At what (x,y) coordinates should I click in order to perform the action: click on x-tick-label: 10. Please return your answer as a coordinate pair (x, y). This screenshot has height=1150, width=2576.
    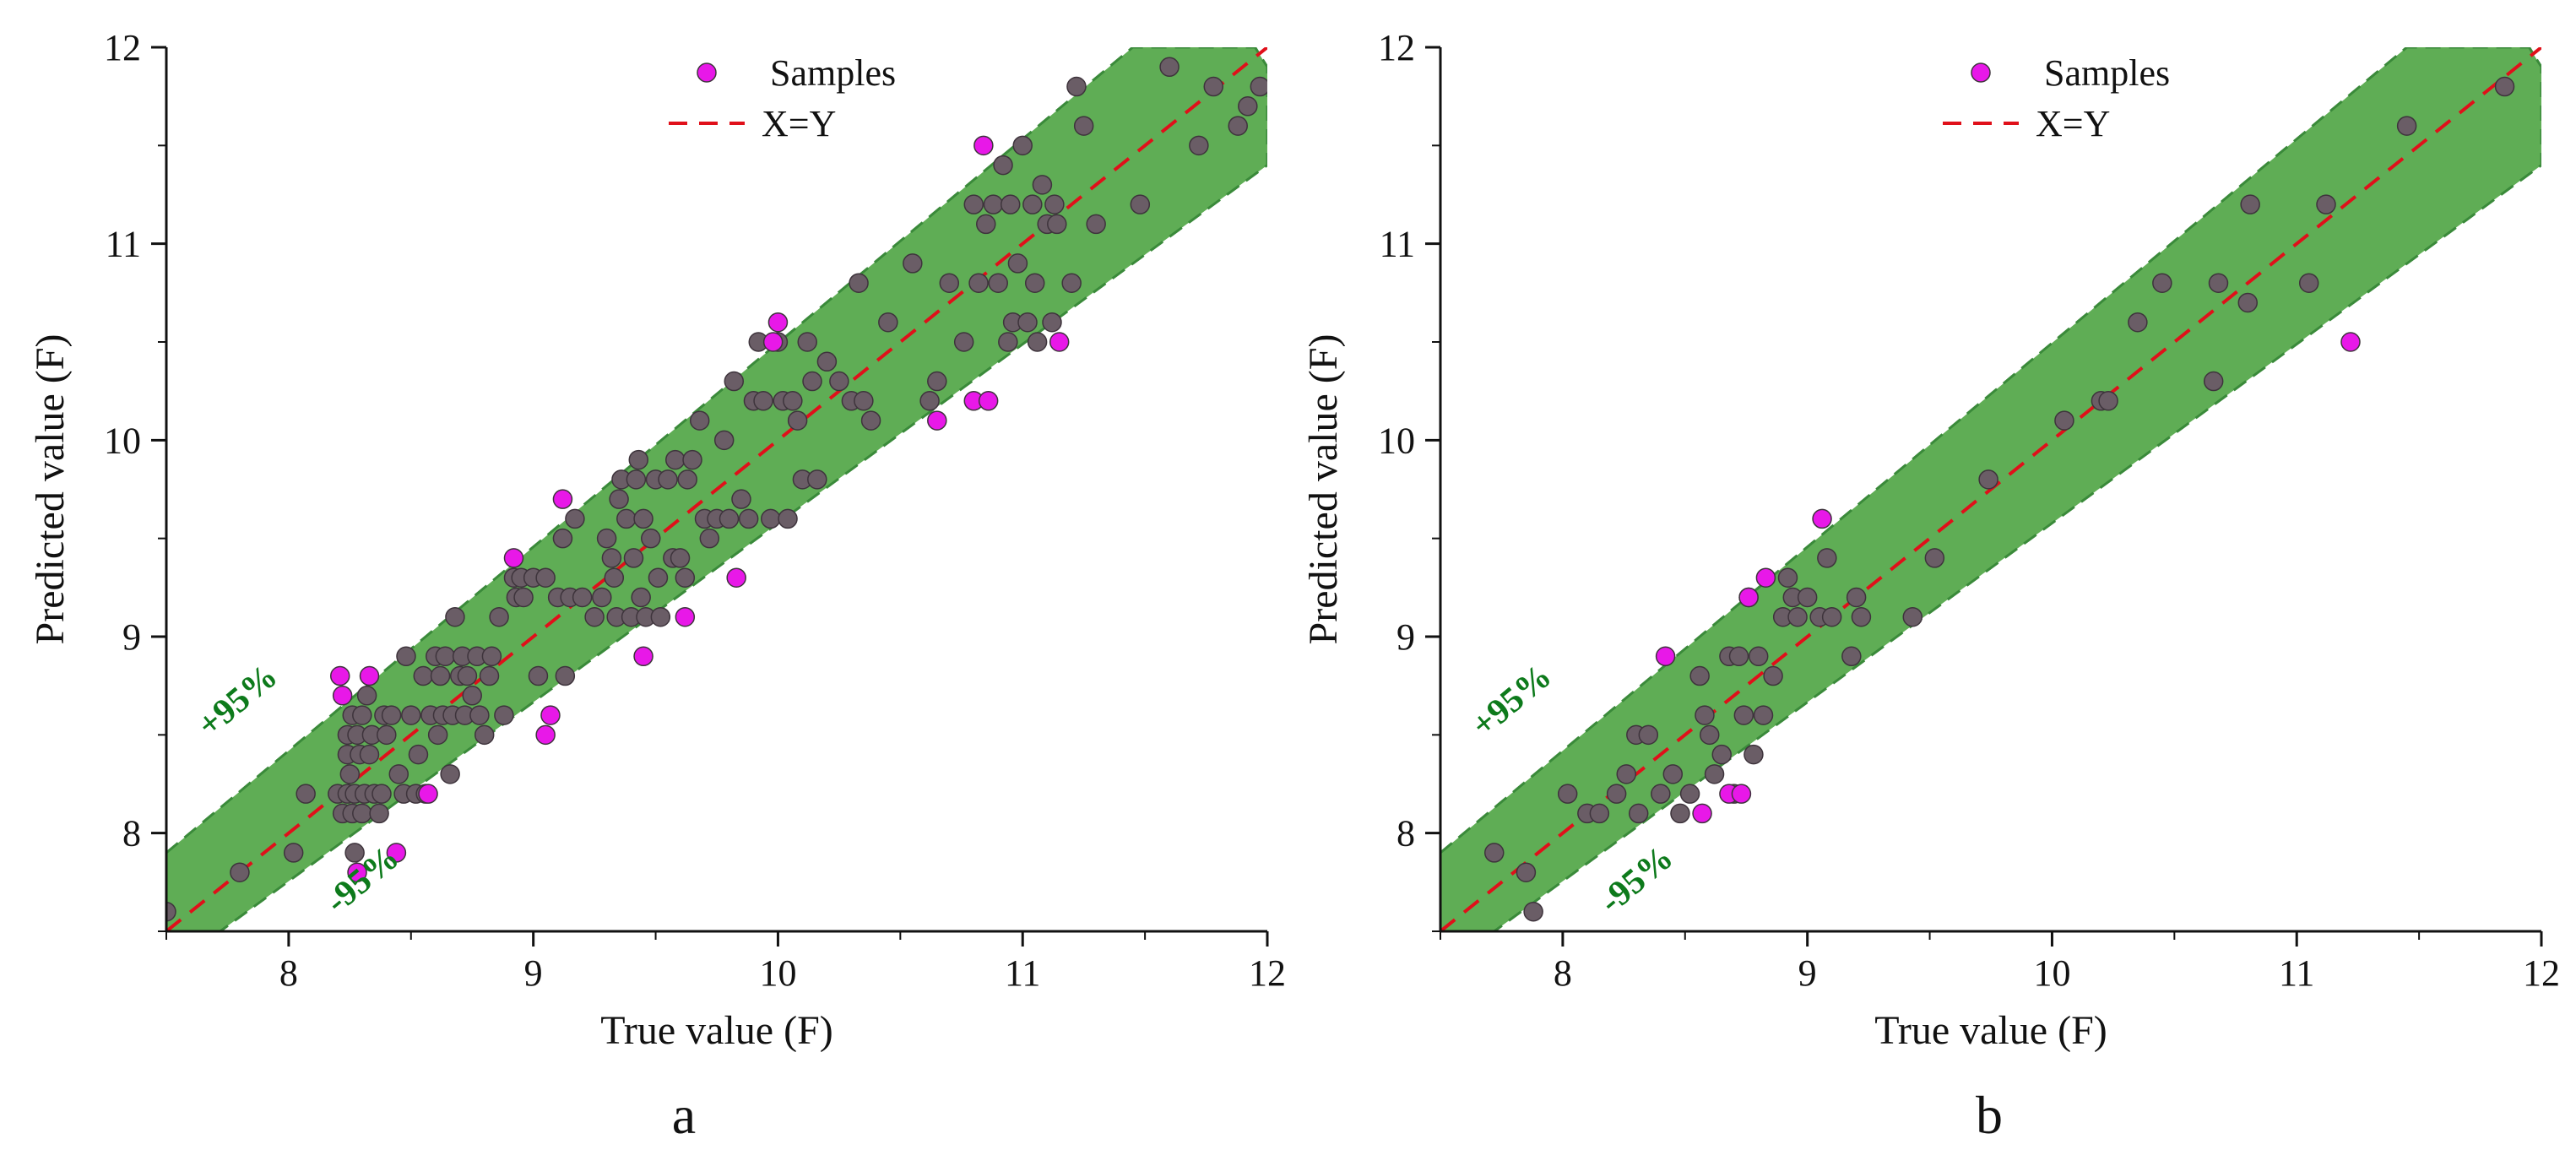
    Looking at the image, I should click on (2051, 973).